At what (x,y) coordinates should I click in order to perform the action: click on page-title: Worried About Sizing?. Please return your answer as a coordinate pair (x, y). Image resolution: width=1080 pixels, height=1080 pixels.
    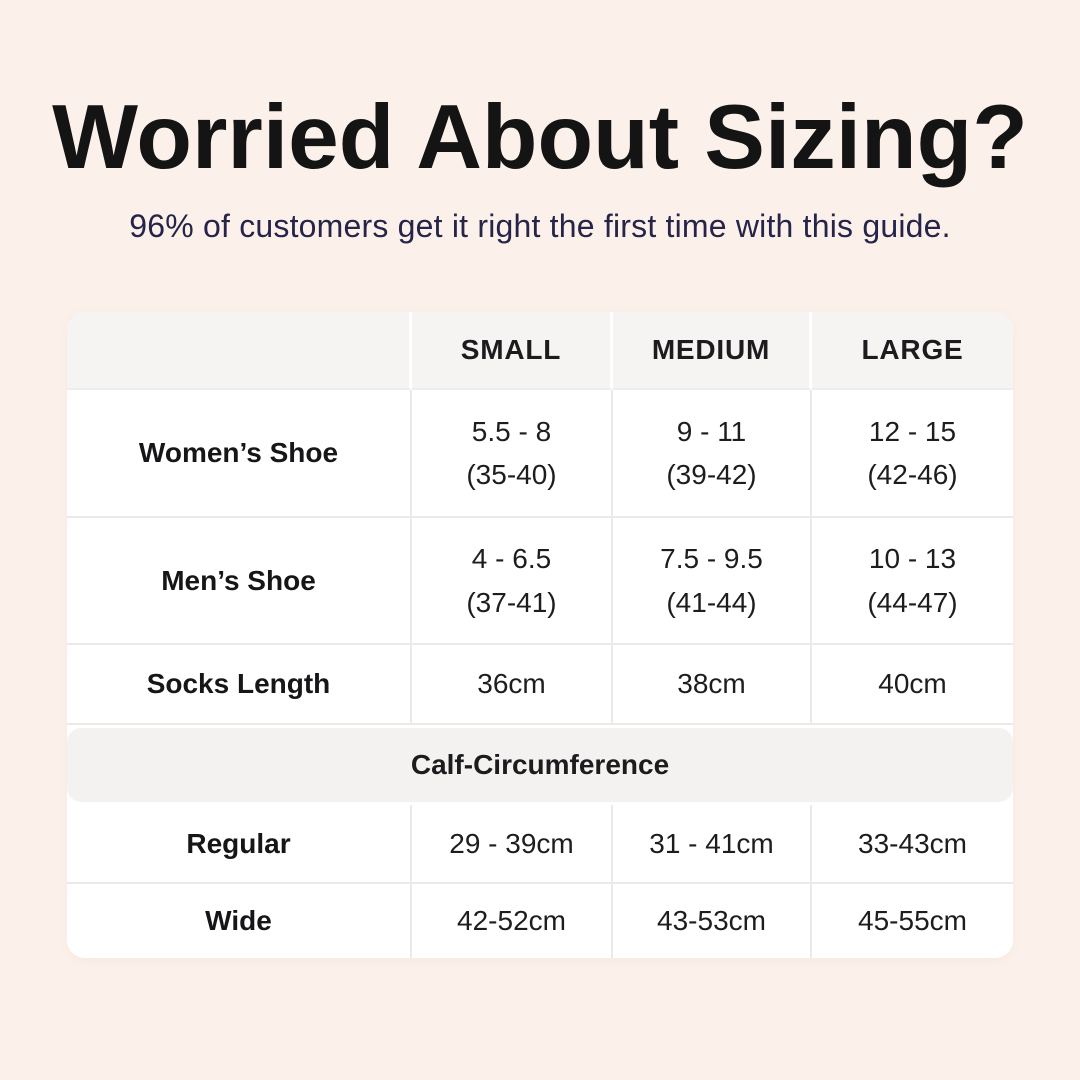
    Looking at the image, I should click on (540, 137).